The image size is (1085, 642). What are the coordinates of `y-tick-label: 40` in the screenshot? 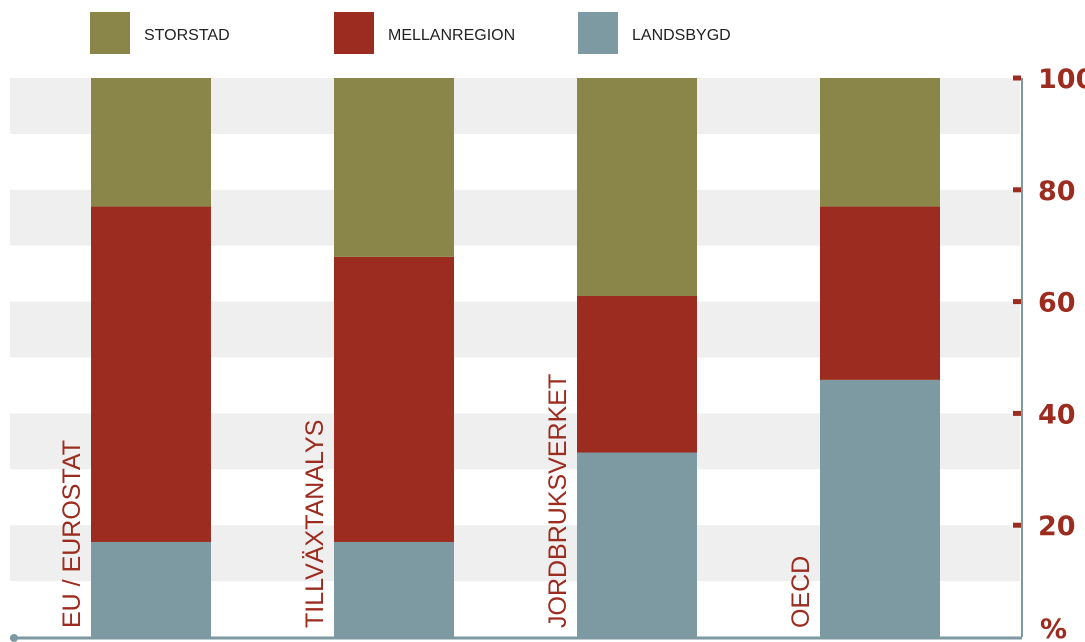 It's located at (1057, 414).